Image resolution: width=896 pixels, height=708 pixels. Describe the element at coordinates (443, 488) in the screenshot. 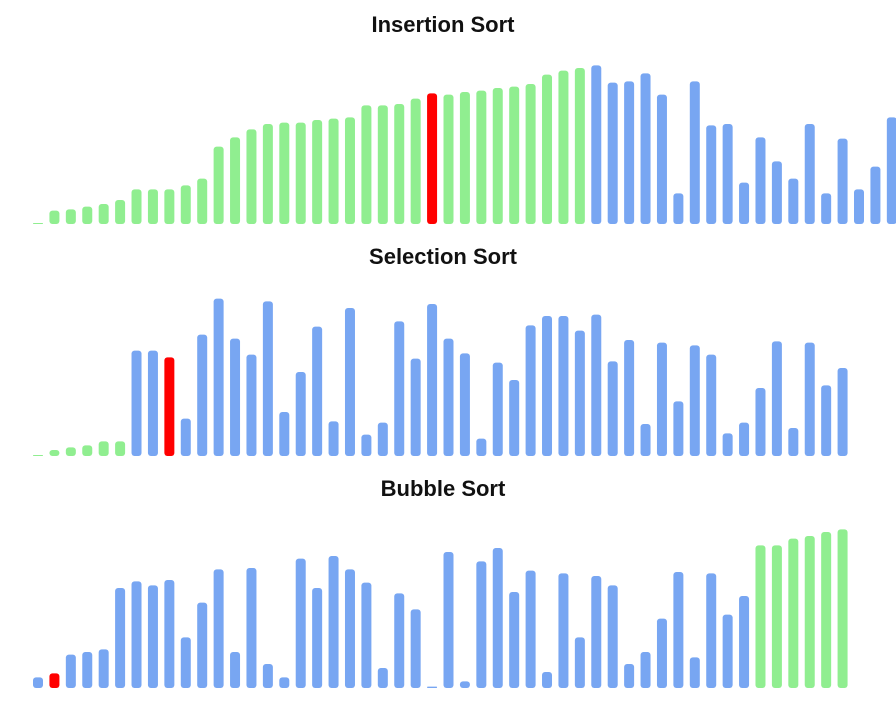

I see `chart-title: Bubble Sort` at that location.